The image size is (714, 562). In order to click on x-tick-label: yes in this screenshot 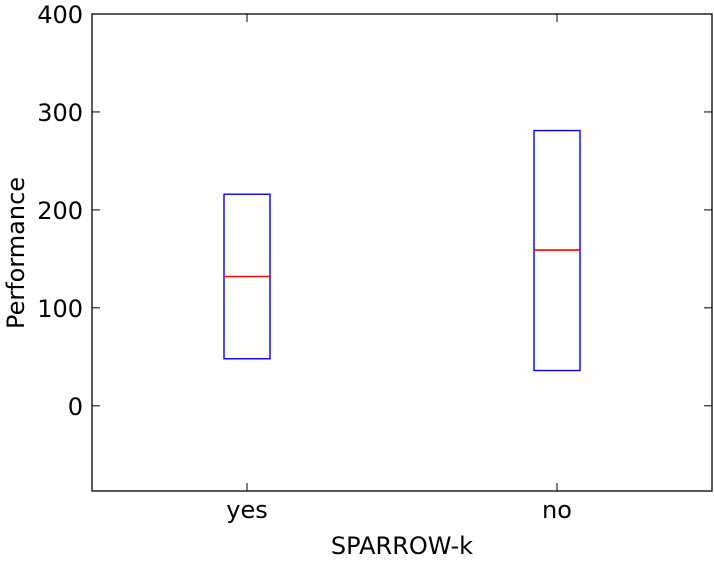, I will do `click(246, 510)`.